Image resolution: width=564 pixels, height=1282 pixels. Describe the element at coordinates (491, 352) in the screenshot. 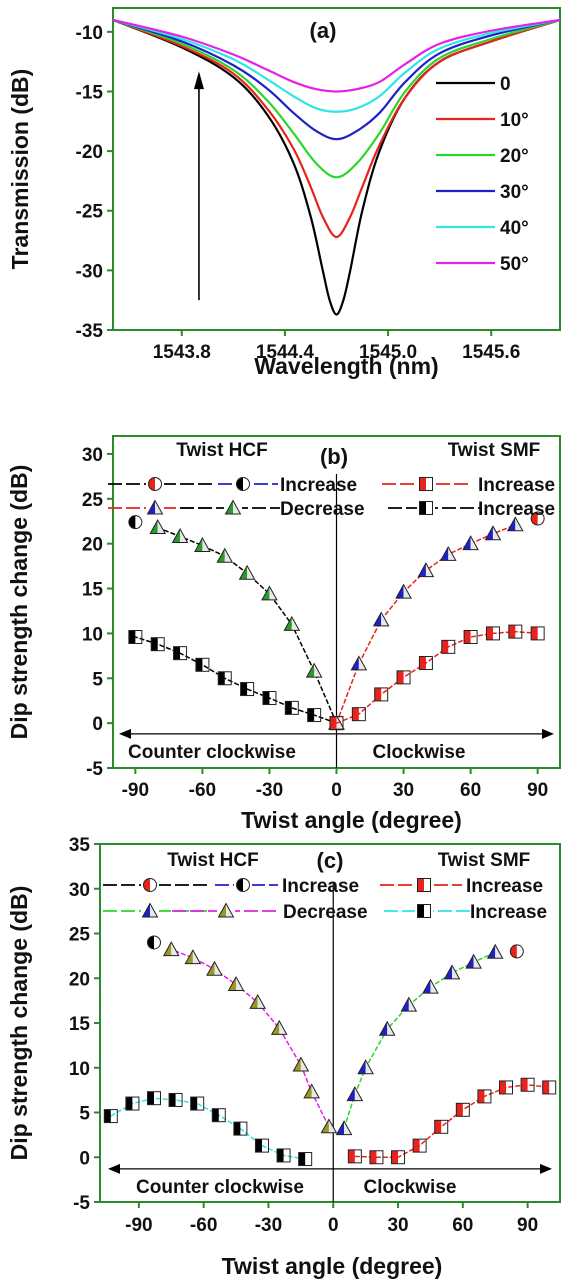

I see `x-tick-label: 1545.6` at that location.